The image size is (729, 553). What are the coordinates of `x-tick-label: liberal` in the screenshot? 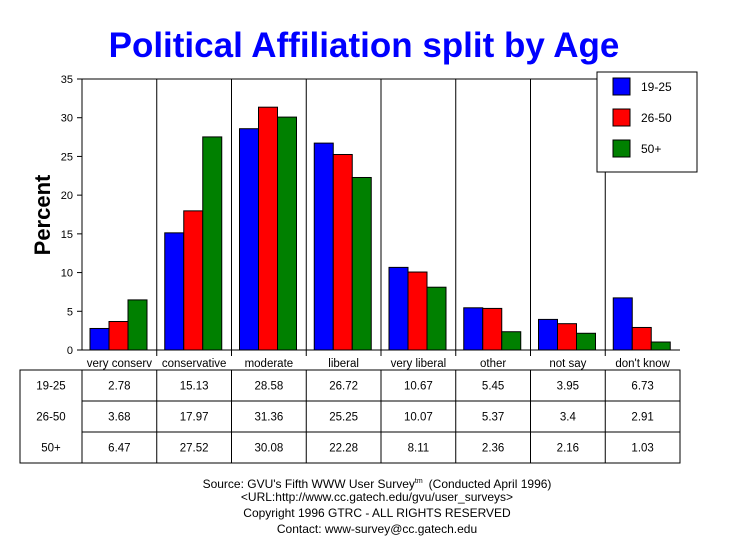 It's located at (343, 364).